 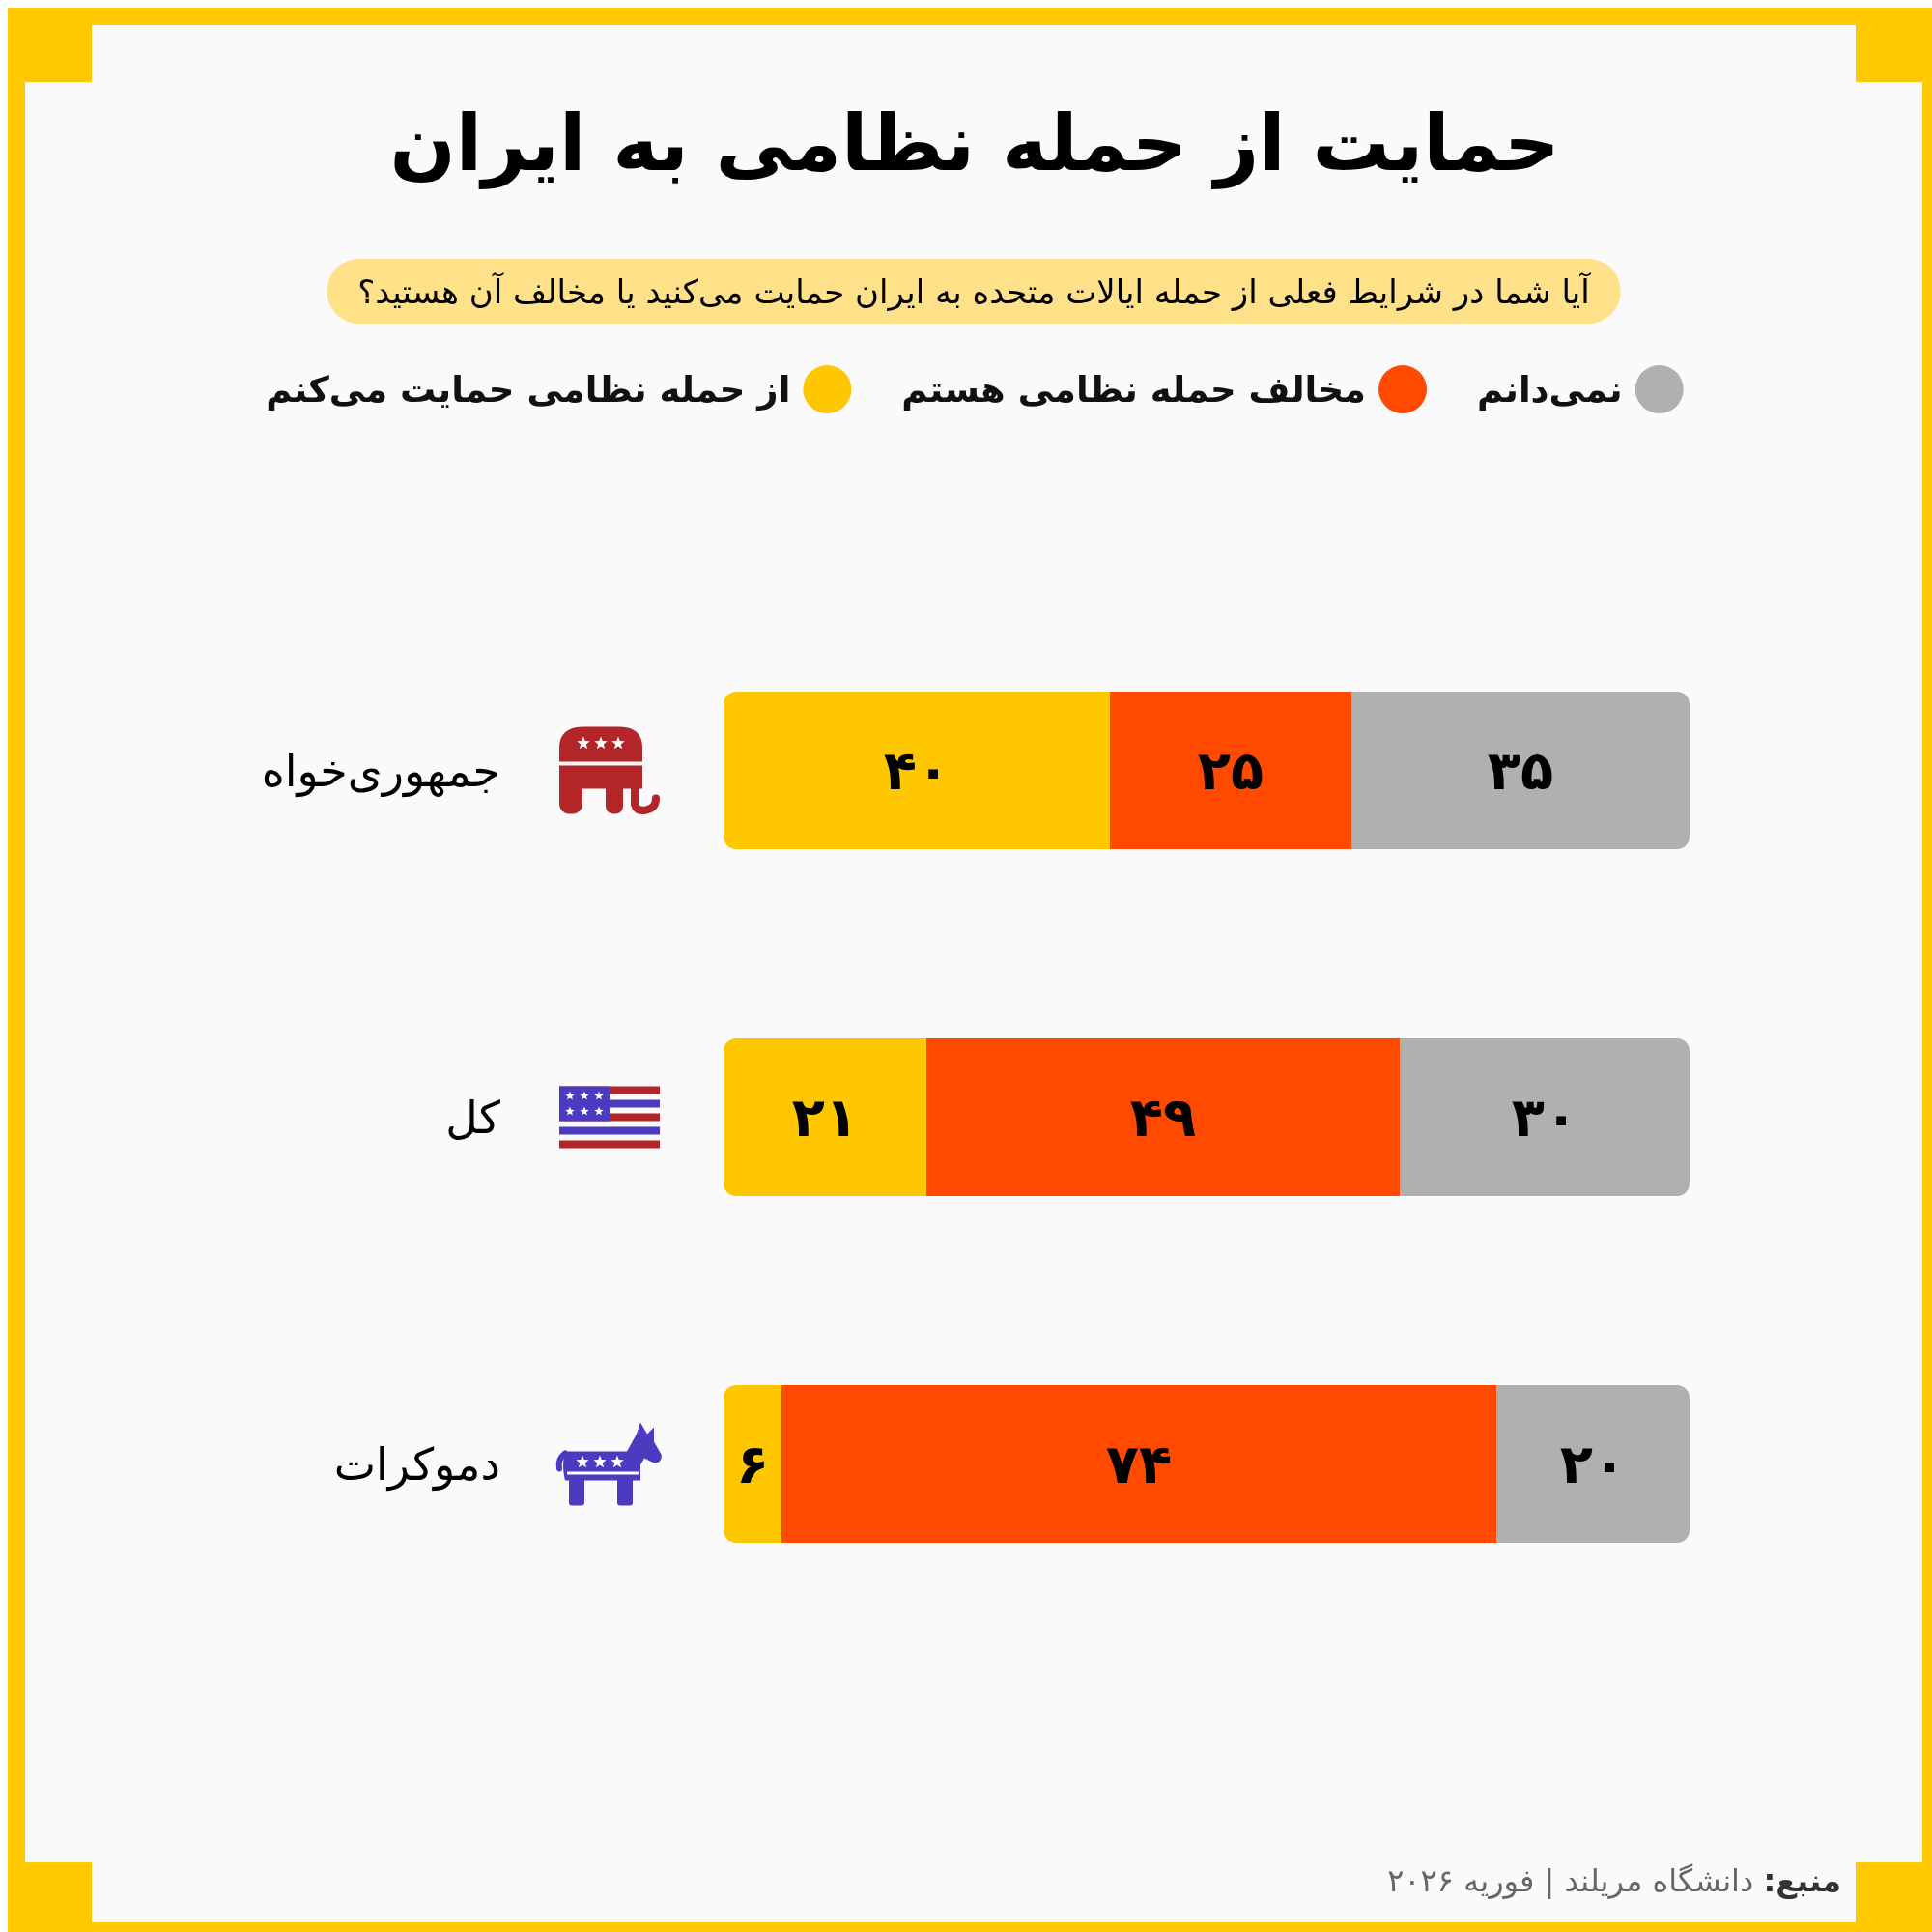 I want to click on data-label: ۴۰, so click(x=917, y=770).